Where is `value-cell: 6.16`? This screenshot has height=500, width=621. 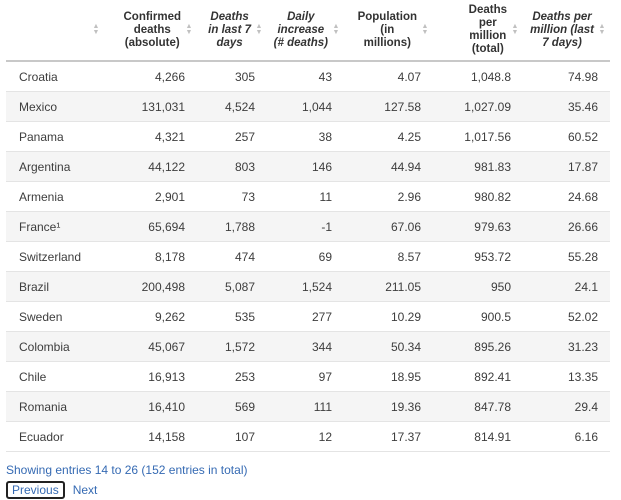 value-cell: 6.16 is located at coordinates (566, 436).